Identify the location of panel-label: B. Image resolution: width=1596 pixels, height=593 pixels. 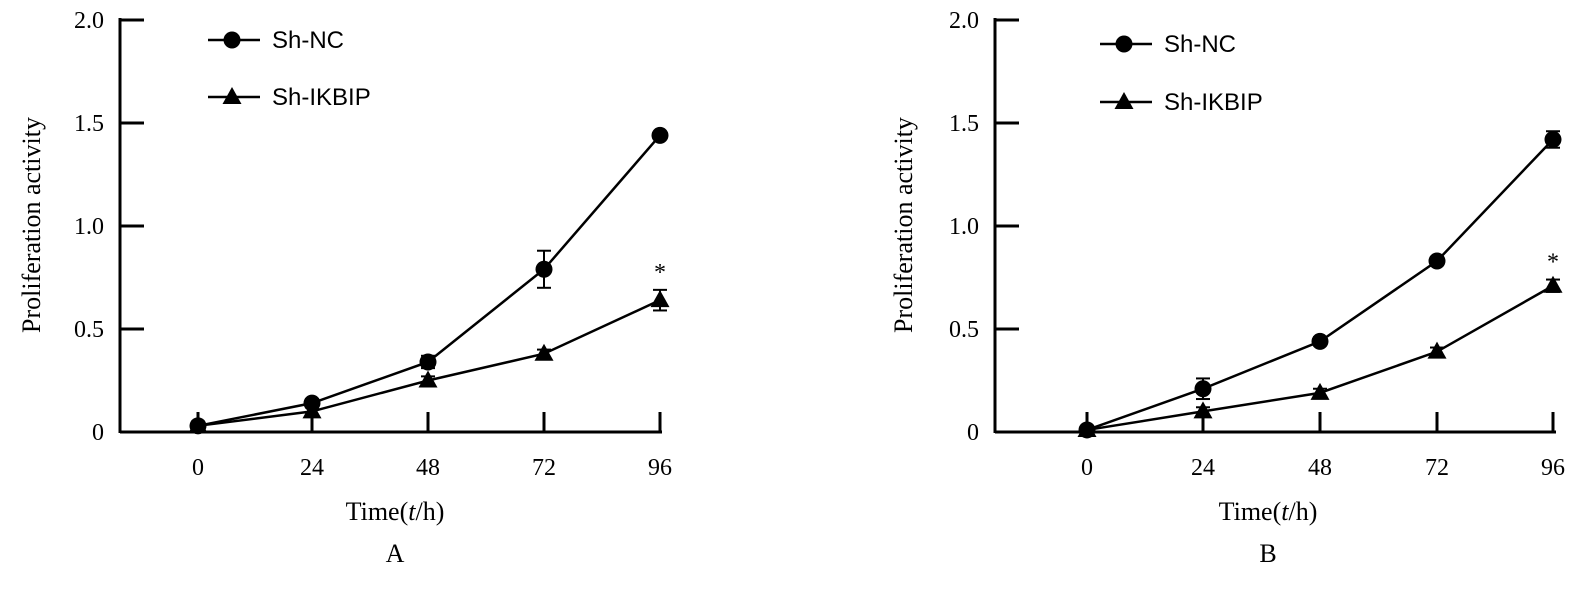
(1267, 553).